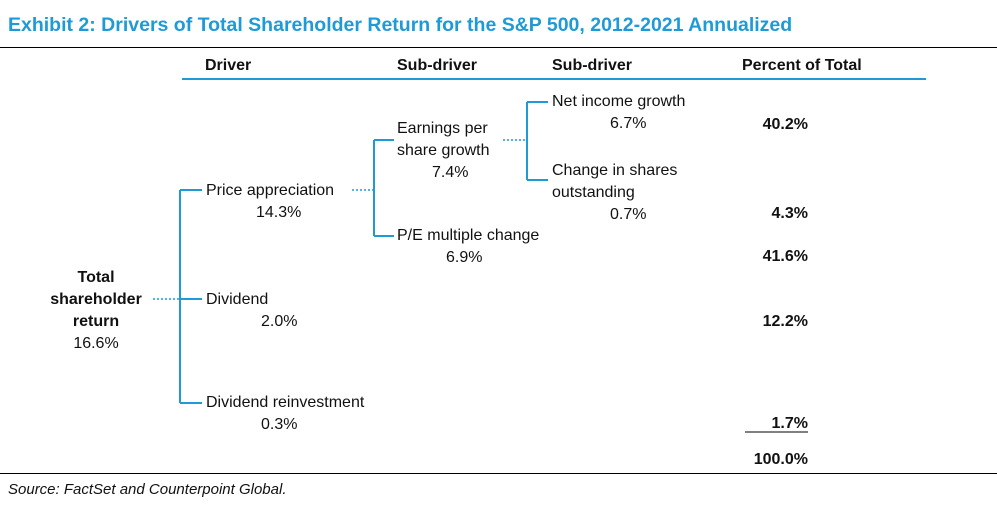 The image size is (997, 507). I want to click on sub-driver-pe-change: P/E multiple change 6.9%, so click(468, 247).